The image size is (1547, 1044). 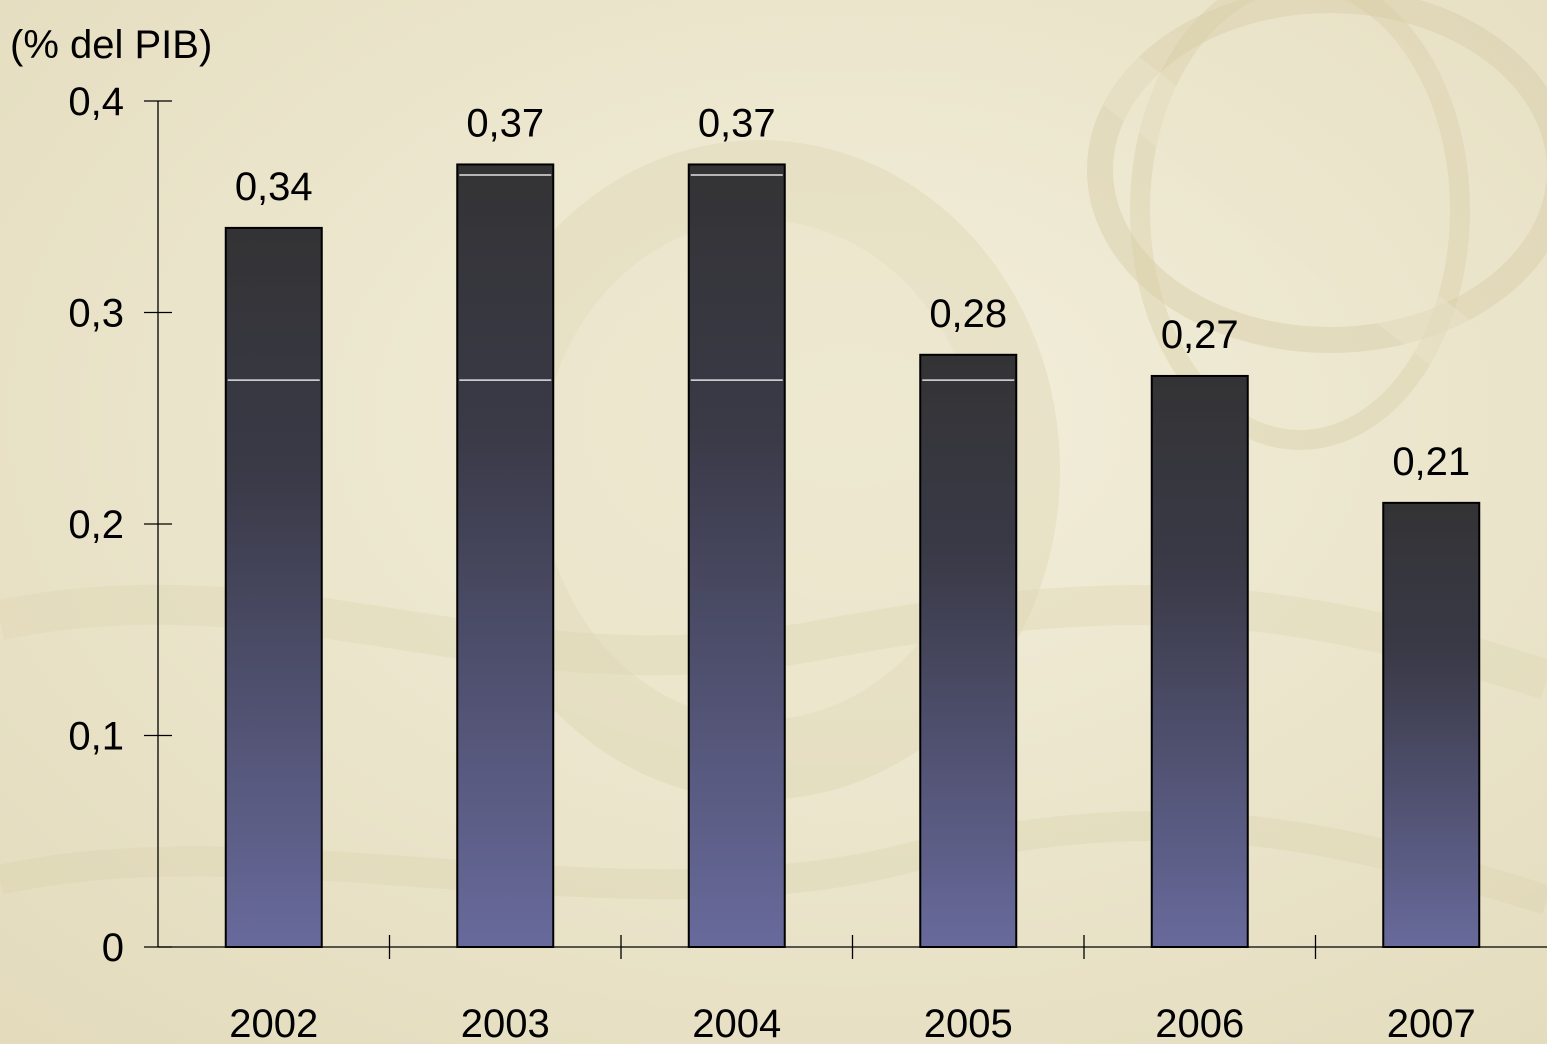 I want to click on y-tick-label: 0,1, so click(x=96, y=737).